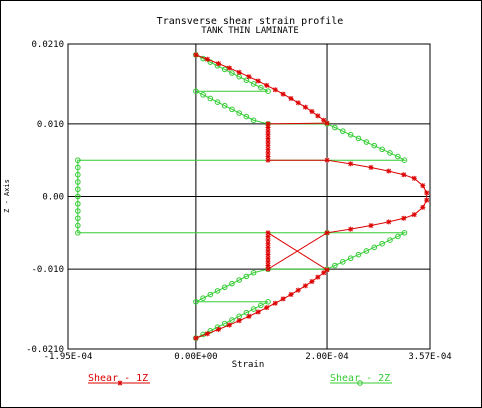  What do you see at coordinates (195, 357) in the screenshot?
I see `x-tick-label: 0.00E+00` at bounding box center [195, 357].